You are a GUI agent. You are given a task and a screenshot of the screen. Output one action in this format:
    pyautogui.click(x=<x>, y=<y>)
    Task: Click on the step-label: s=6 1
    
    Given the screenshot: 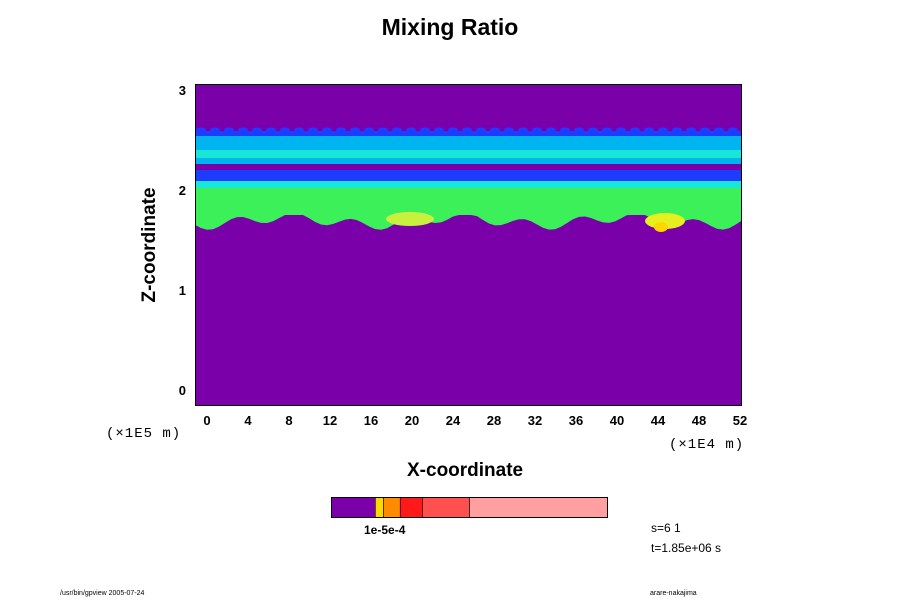 What is the action you would take?
    pyautogui.click(x=666, y=528)
    